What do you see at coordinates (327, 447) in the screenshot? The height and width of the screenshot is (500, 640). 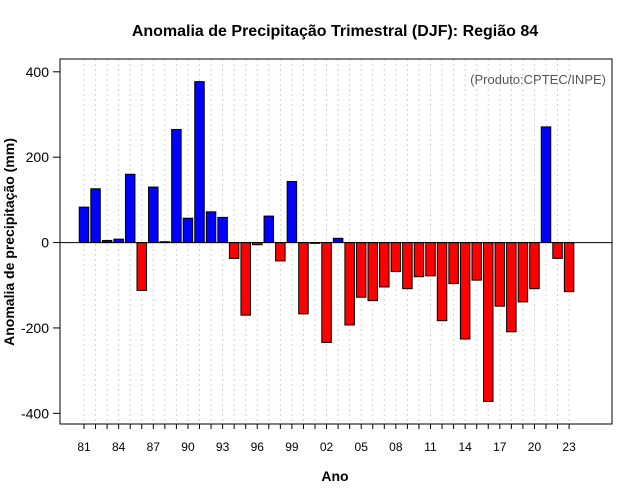 I see `x-tick-label: 02` at bounding box center [327, 447].